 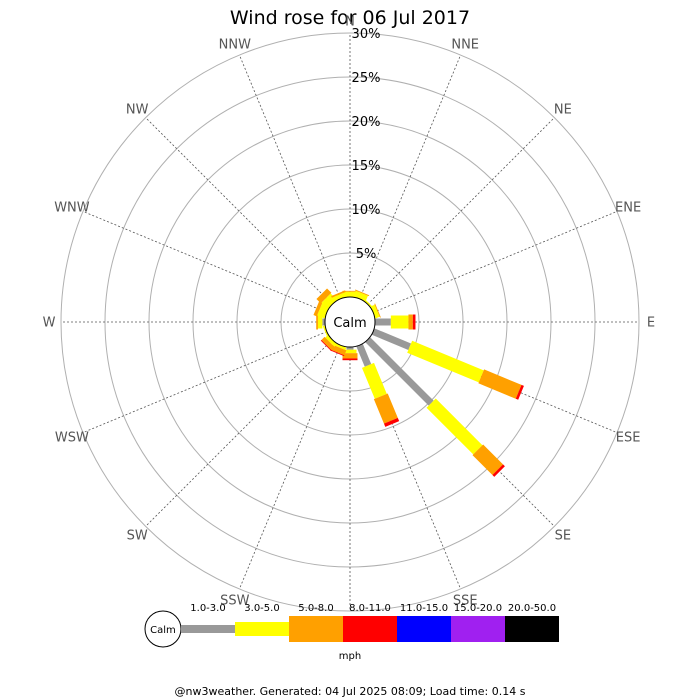 What do you see at coordinates (338, 350) in the screenshot?
I see `bar-ssw-5.0-8.0` at bounding box center [338, 350].